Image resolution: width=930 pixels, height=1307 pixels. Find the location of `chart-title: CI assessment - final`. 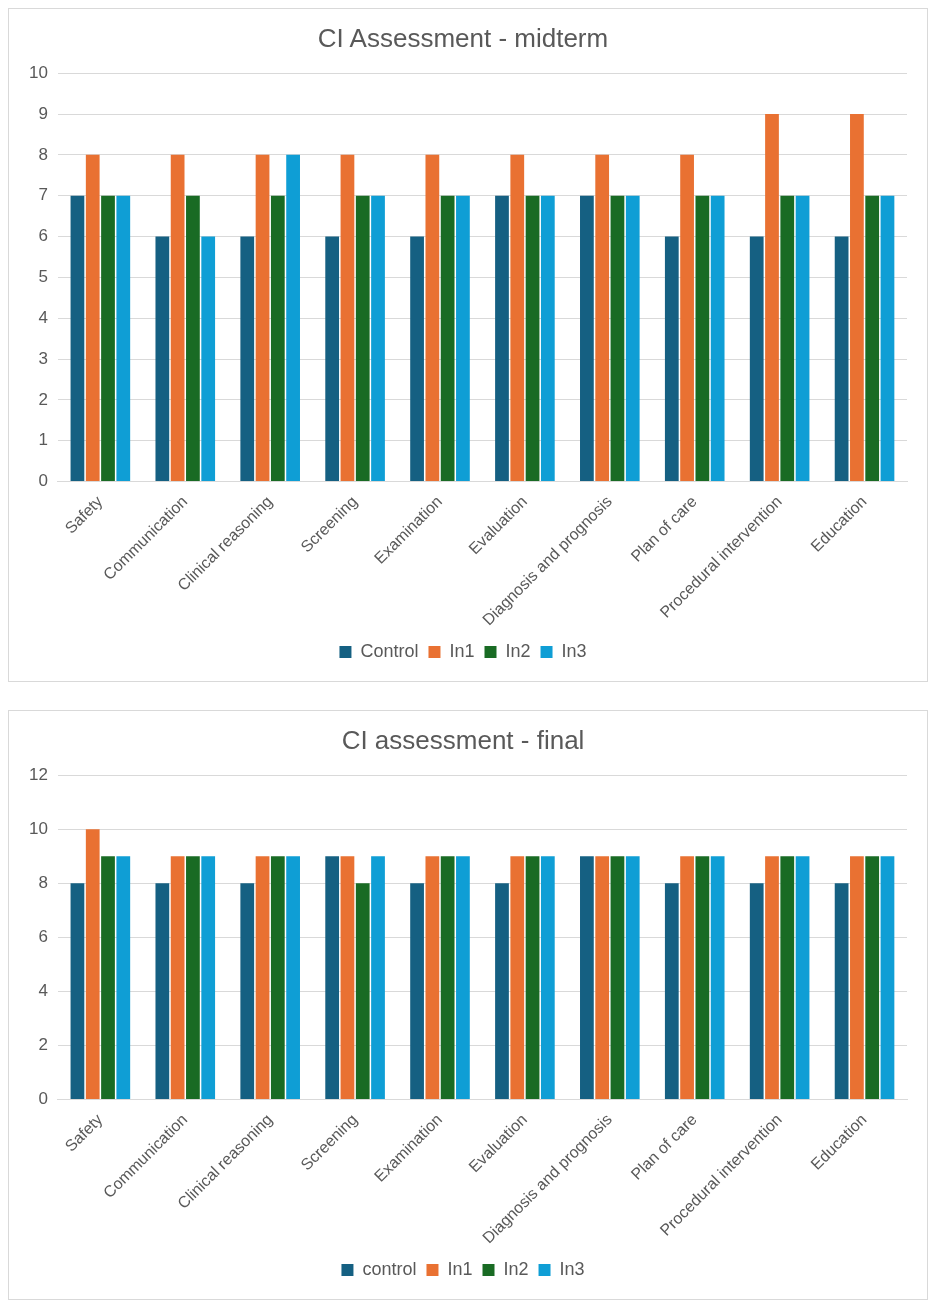

chart-title: CI assessment - final is located at coordinates (463, 739).